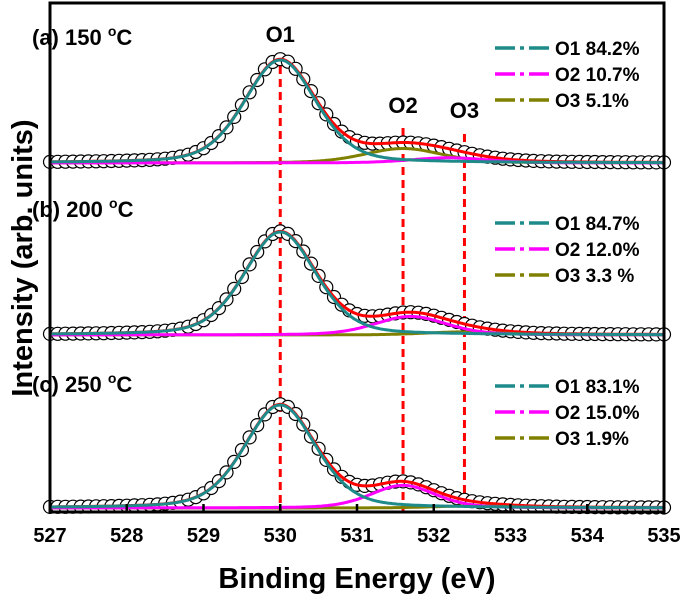 The height and width of the screenshot is (599, 685). What do you see at coordinates (126, 536) in the screenshot?
I see `x-tick-label: 528` at bounding box center [126, 536].